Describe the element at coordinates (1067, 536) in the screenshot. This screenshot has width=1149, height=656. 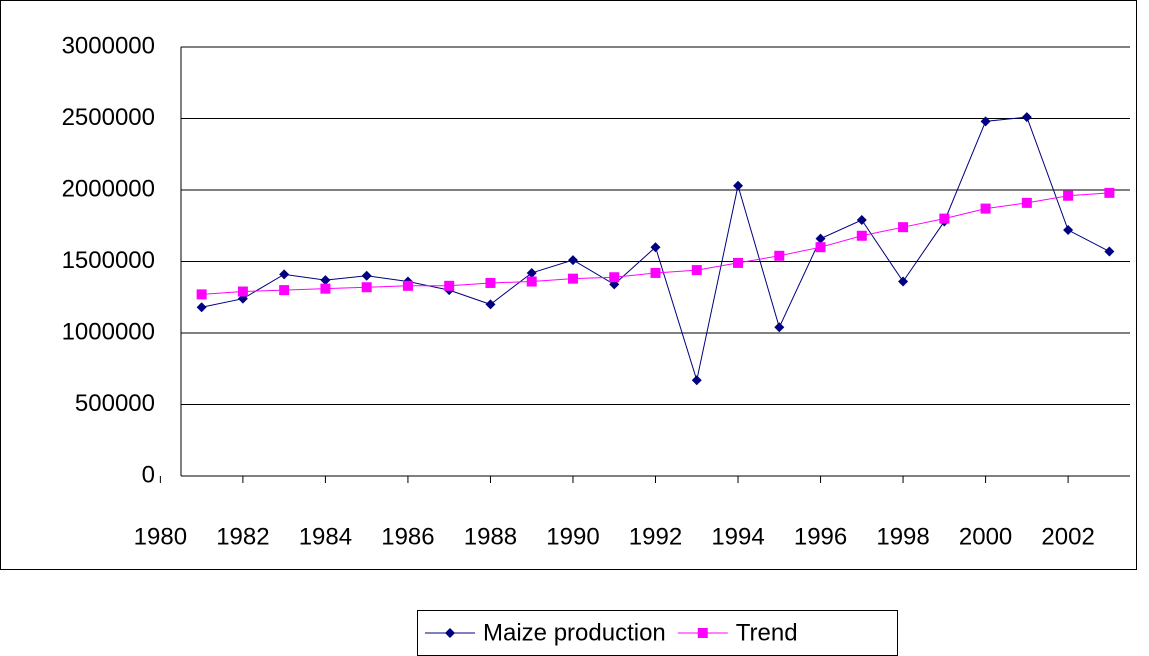
I see `x-tick-label: 2002` at that location.